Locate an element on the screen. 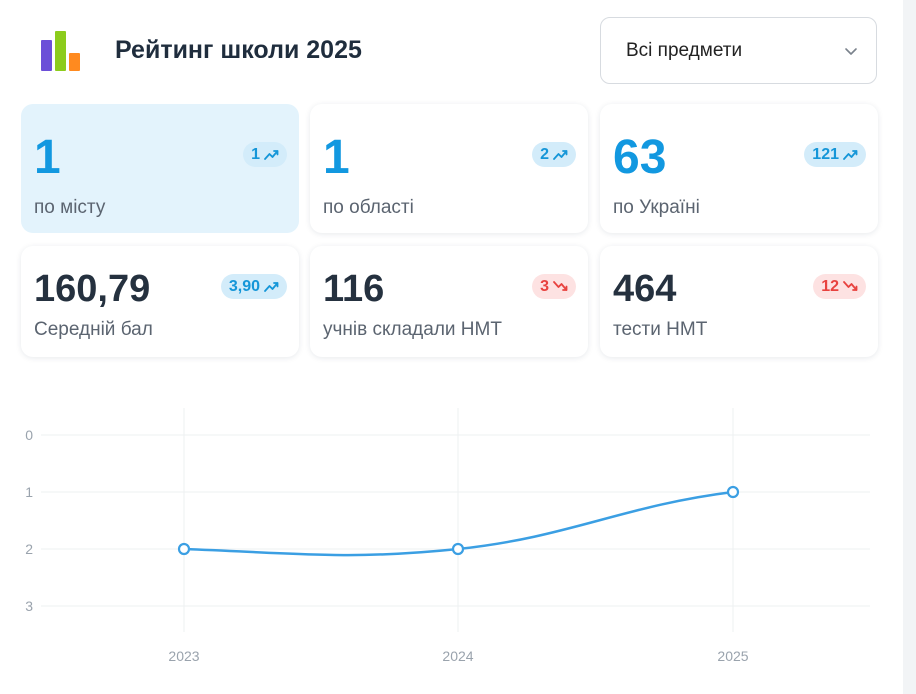 The height and width of the screenshot is (694, 916). y-tick-label: 3 is located at coordinates (29, 606).